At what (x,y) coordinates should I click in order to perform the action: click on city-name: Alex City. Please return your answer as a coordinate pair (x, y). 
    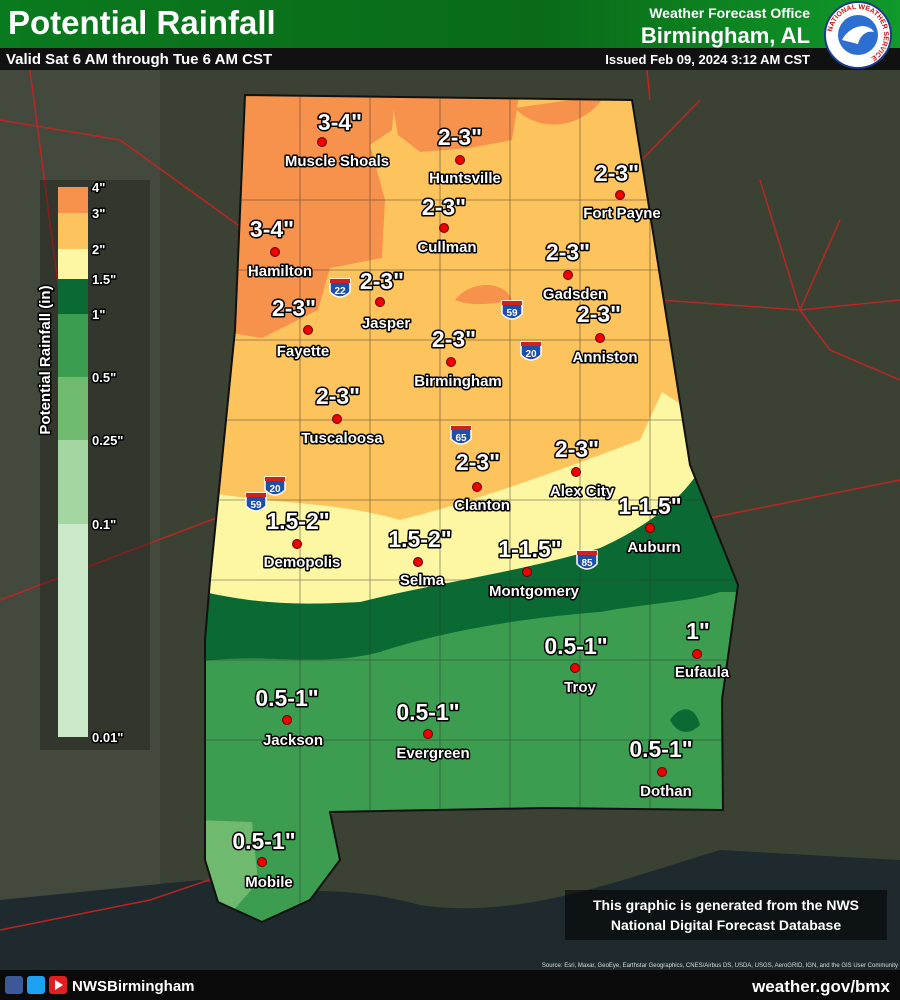
    Looking at the image, I should click on (582, 491).